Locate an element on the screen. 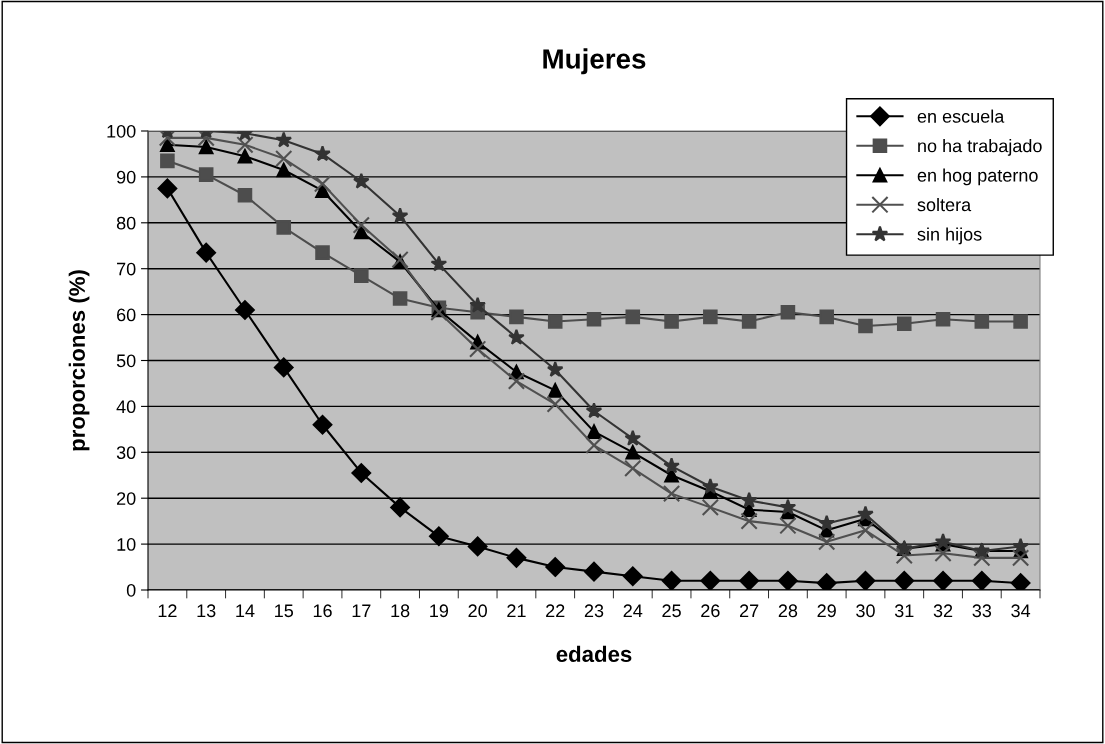  x-tick-label: 14 is located at coordinates (245, 610).